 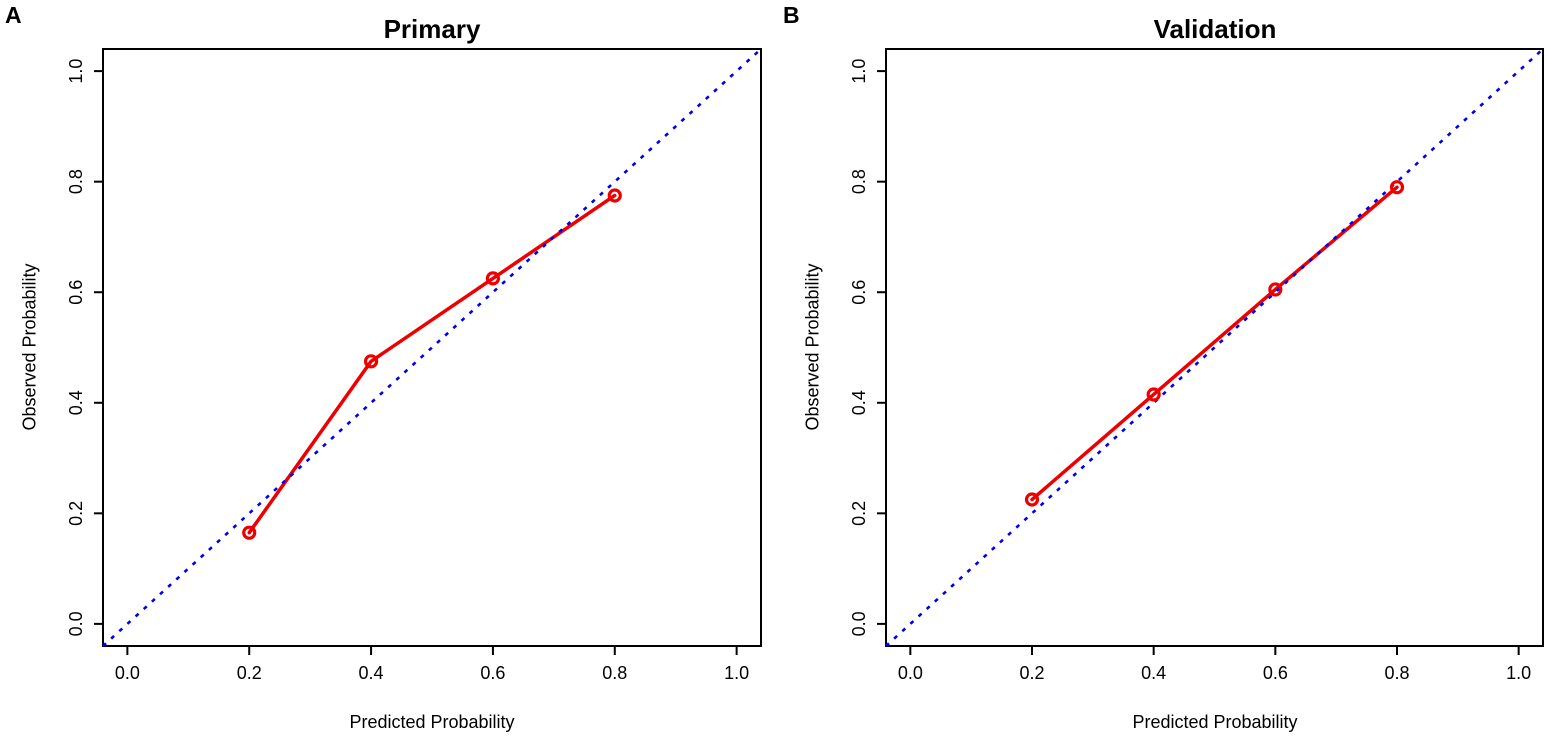 What do you see at coordinates (29, 347) in the screenshot?
I see `panel-a-y-axis-label: Observed Probability` at bounding box center [29, 347].